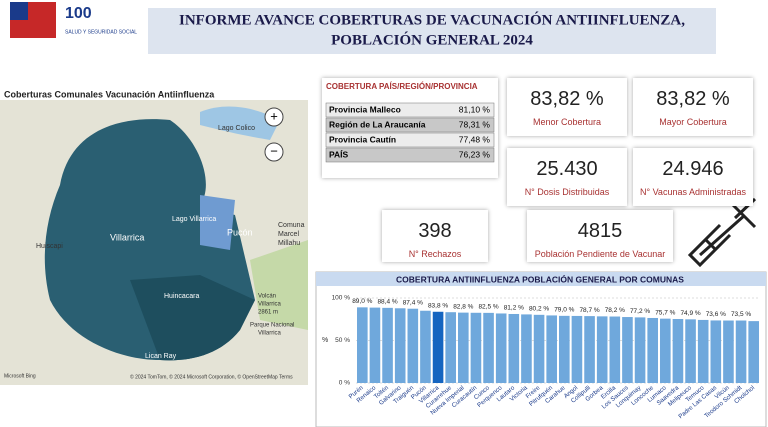  I want to click on kpi-label: N° Dosis Distribuidas, so click(567, 192).